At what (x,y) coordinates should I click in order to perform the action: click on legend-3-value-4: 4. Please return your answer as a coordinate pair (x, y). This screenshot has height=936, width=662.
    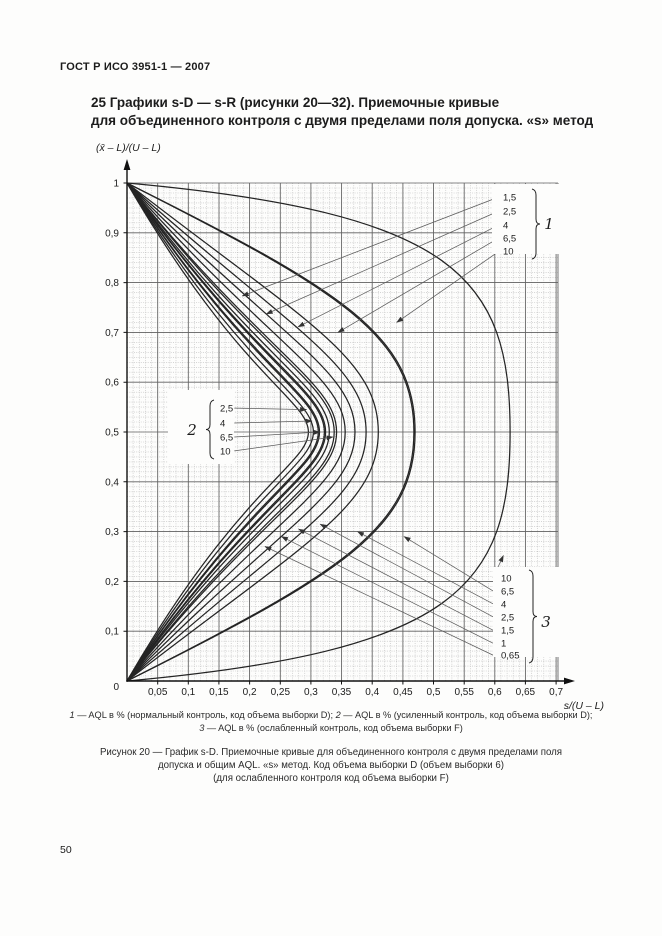
    Looking at the image, I should click on (503, 605).